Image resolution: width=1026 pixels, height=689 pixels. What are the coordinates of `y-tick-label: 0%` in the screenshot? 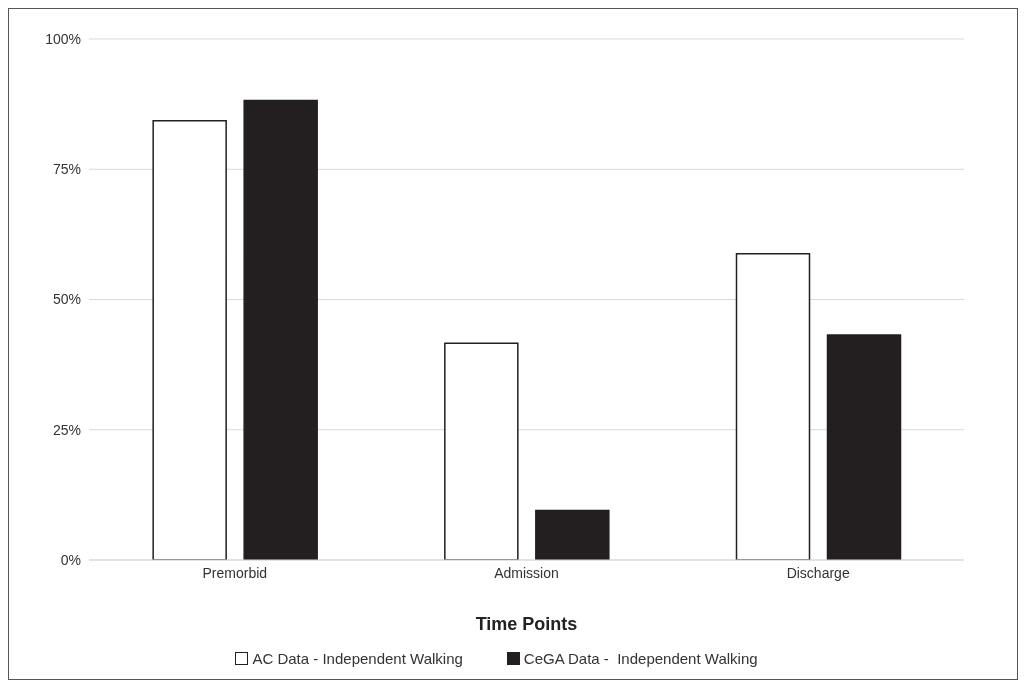 It's located at (70, 559).